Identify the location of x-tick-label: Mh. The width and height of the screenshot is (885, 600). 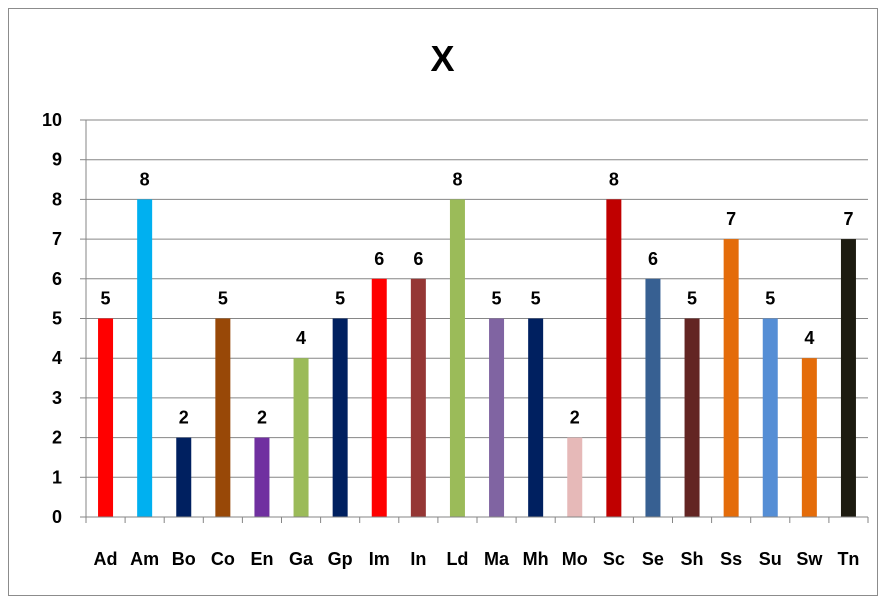
(536, 559).